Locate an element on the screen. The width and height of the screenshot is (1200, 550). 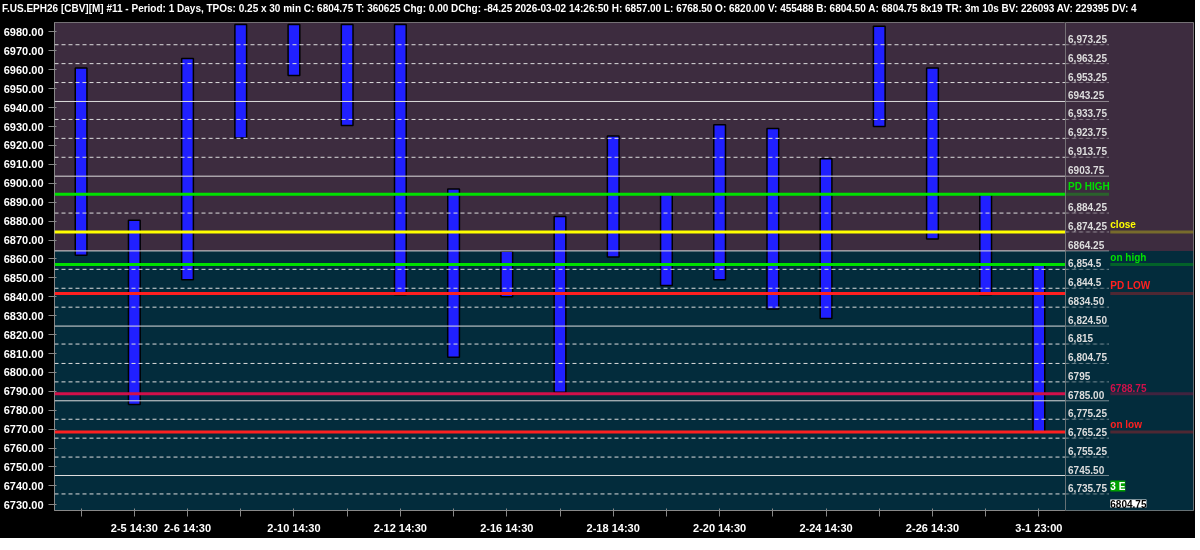
ref-line-label: 6,913.75 is located at coordinates (1088, 152).